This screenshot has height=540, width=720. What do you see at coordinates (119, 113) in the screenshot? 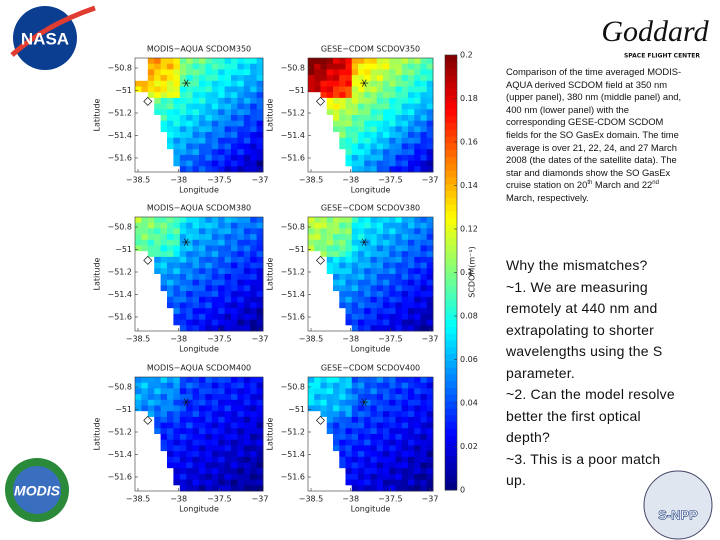
I see `y-tick-label: −51.2` at bounding box center [119, 113].